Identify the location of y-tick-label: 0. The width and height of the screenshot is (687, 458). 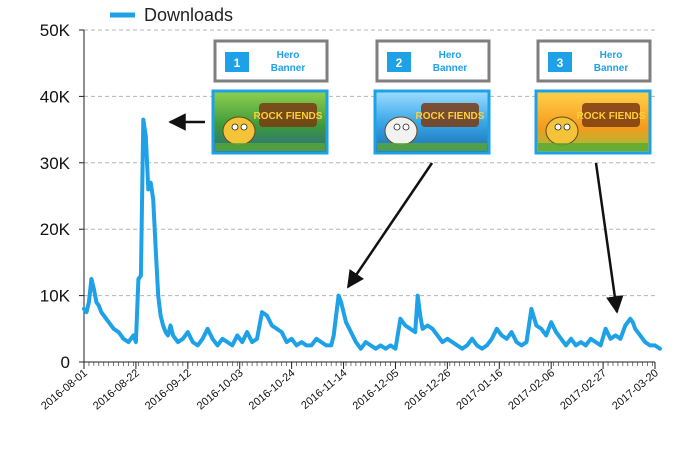
(65, 362).